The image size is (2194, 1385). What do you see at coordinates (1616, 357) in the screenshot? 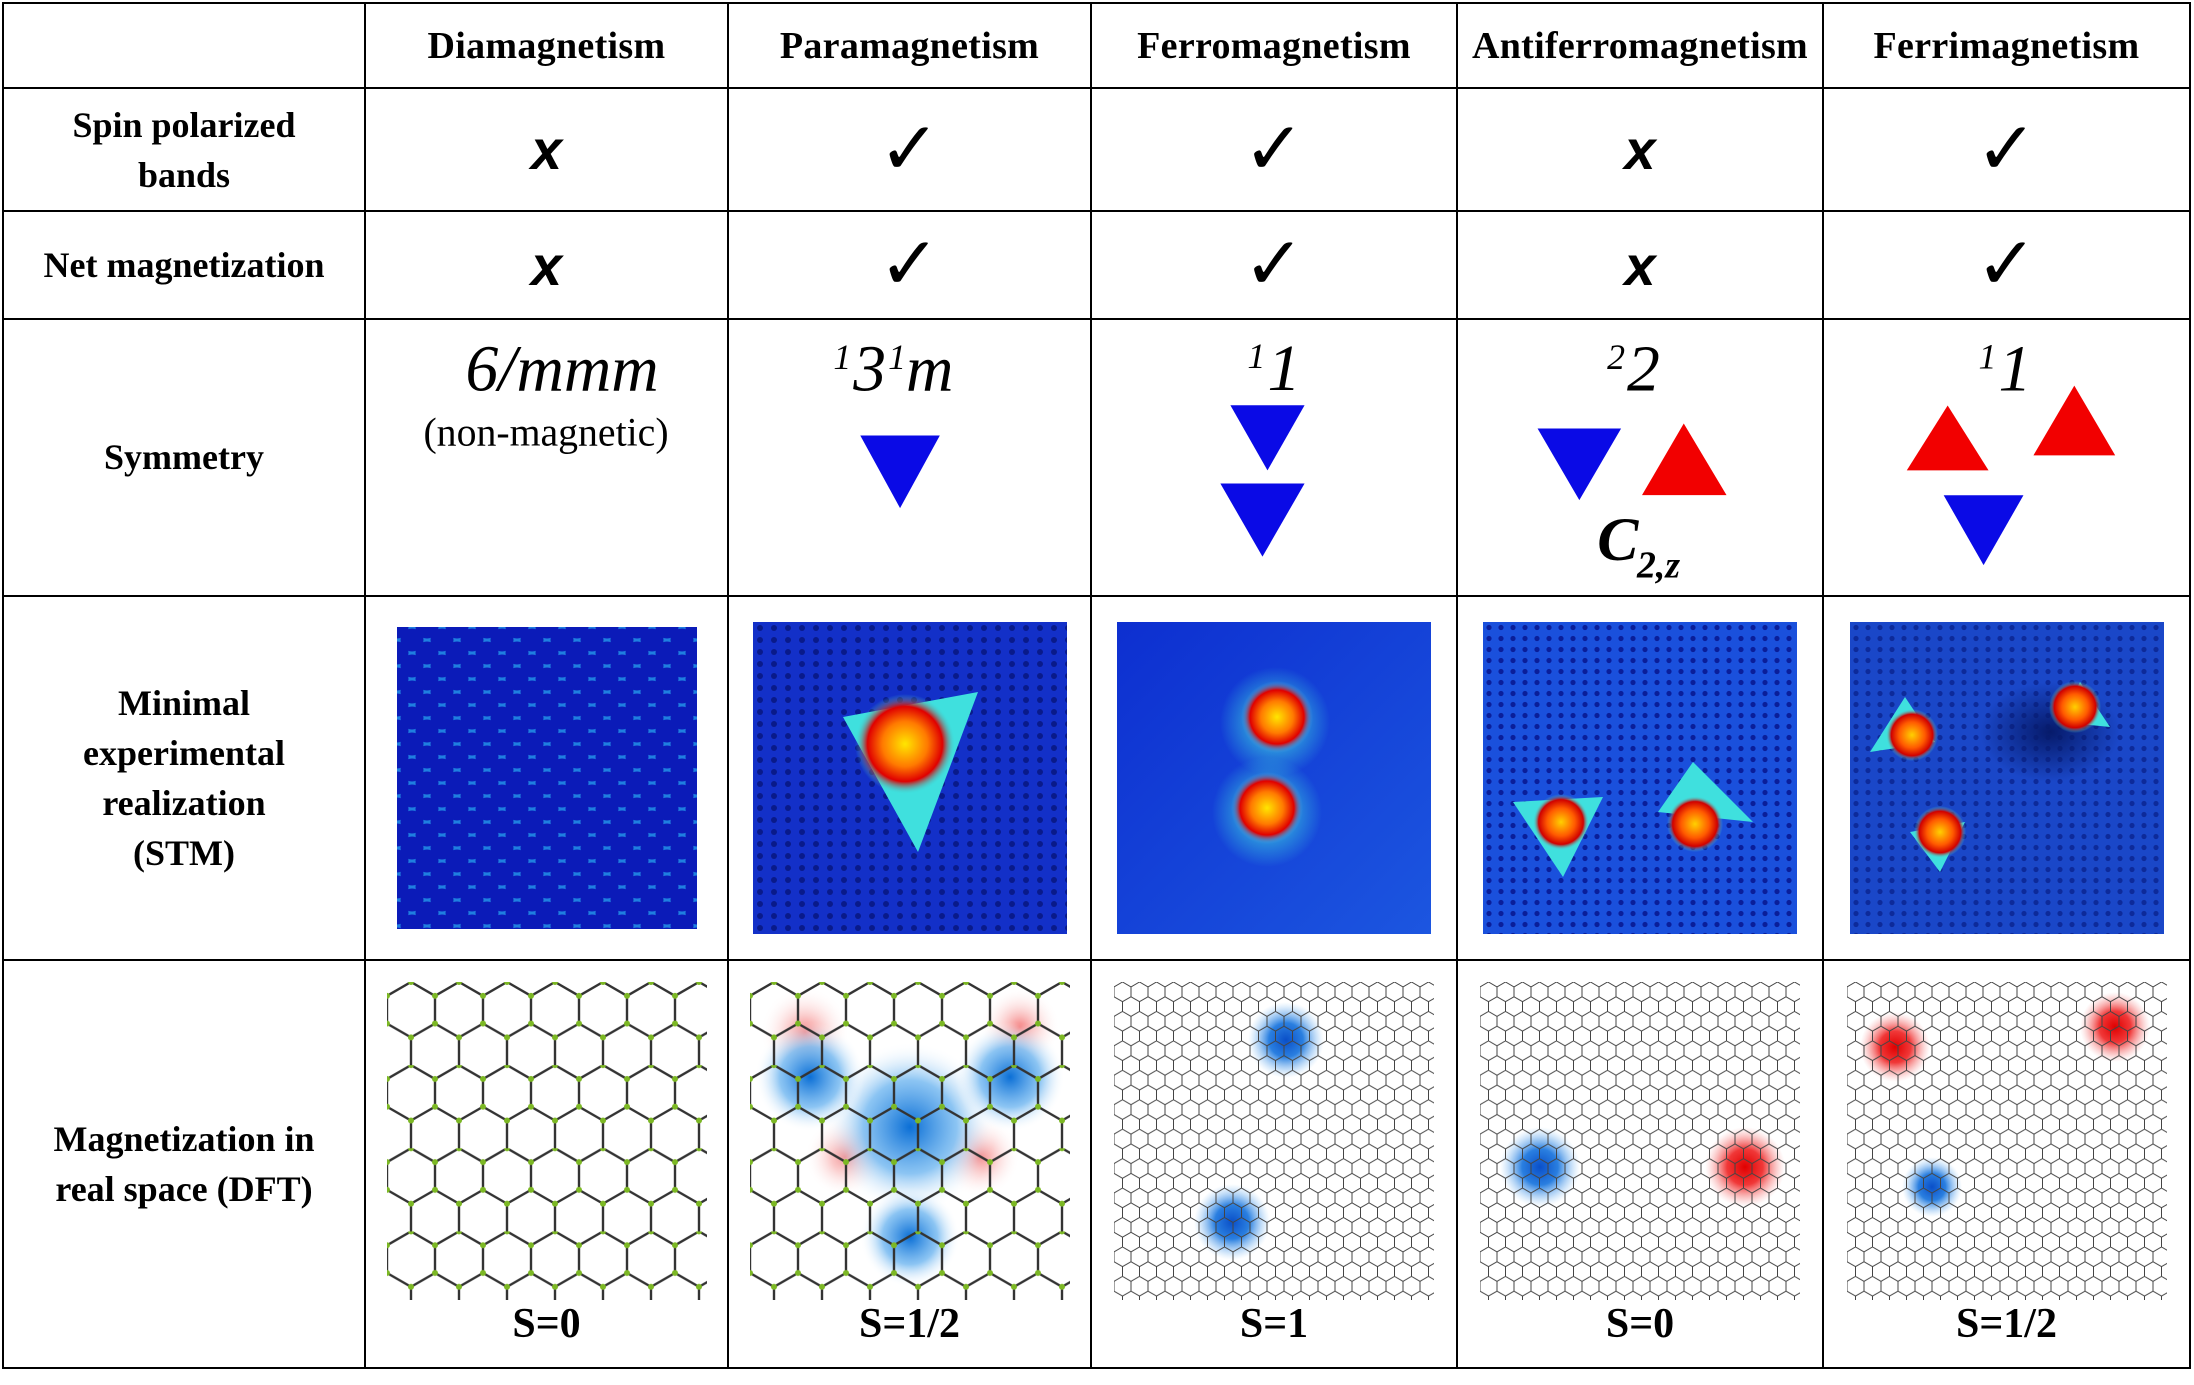
I see `sym-antiferro-sup: 2` at bounding box center [1616, 357].